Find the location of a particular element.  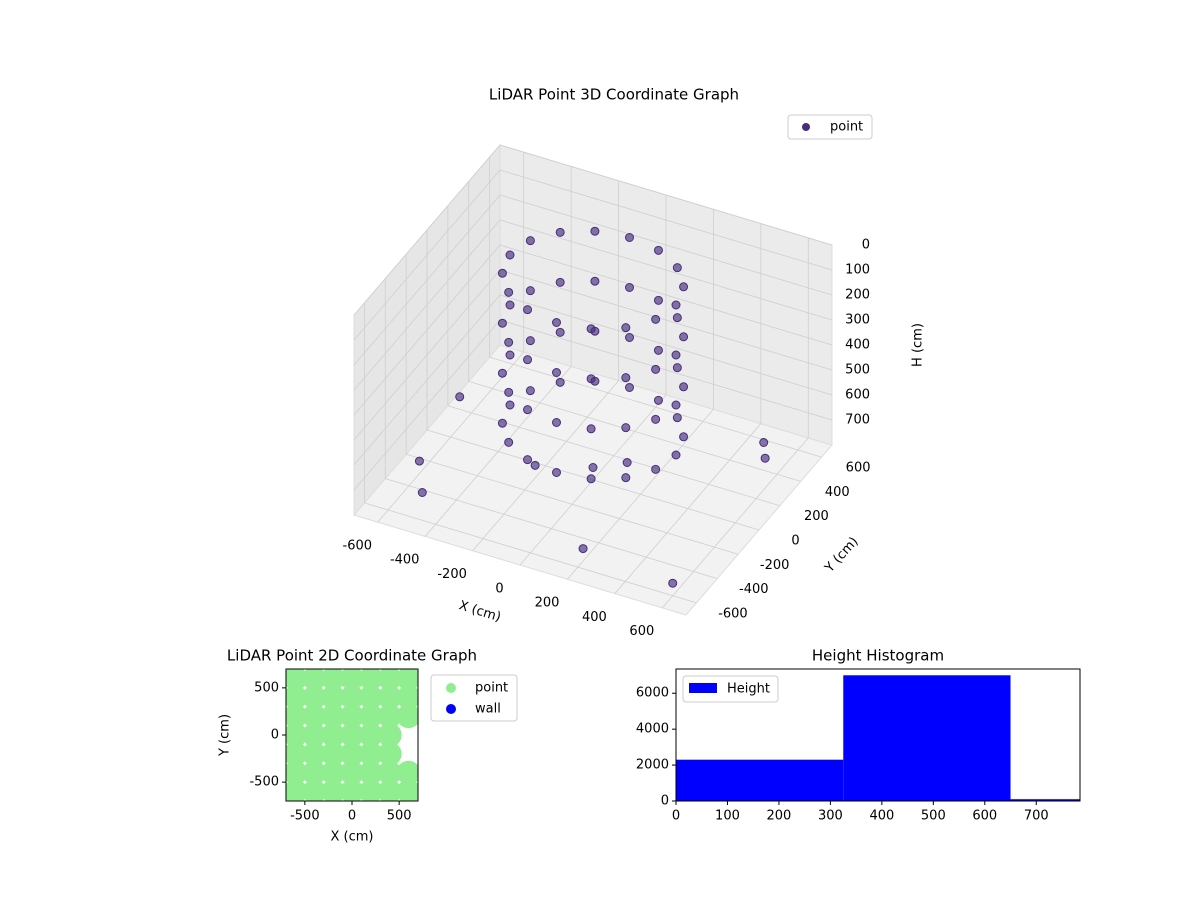

y-tick-label: -500 is located at coordinates (264, 782).